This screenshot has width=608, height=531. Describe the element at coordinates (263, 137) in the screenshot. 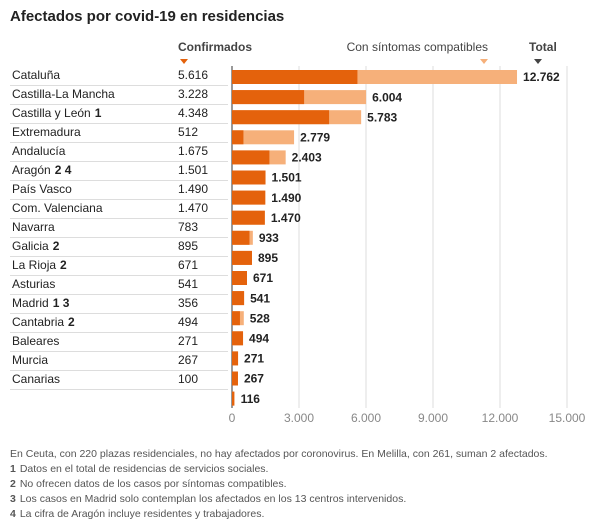

I see `total-bar` at that location.